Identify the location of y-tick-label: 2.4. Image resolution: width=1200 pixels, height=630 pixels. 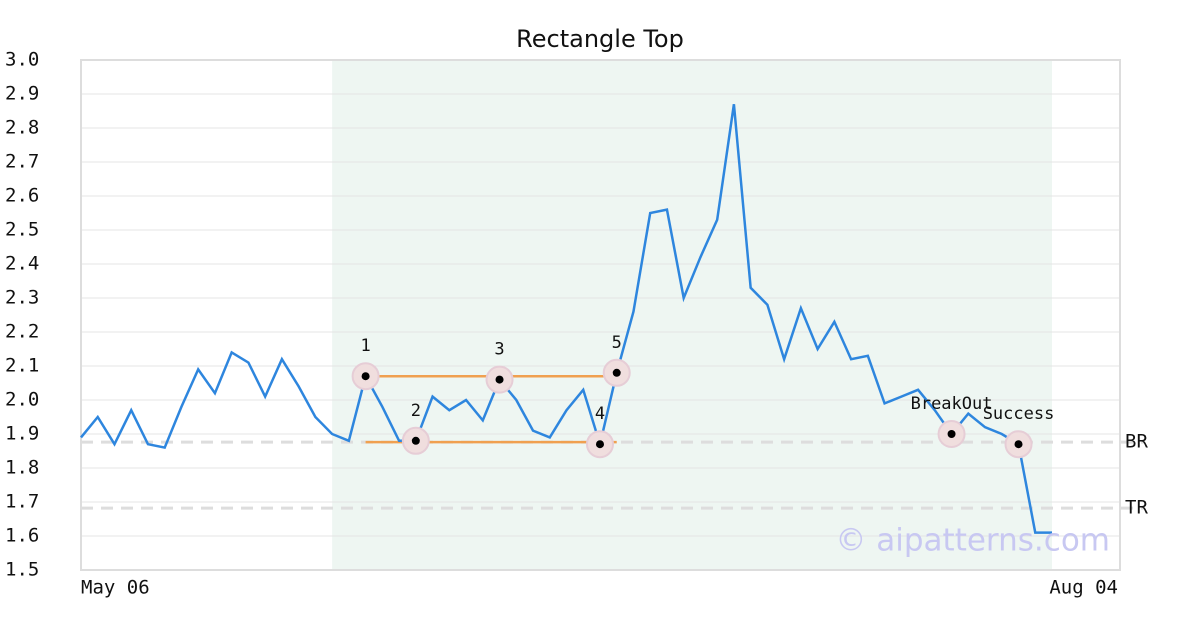
(22, 264).